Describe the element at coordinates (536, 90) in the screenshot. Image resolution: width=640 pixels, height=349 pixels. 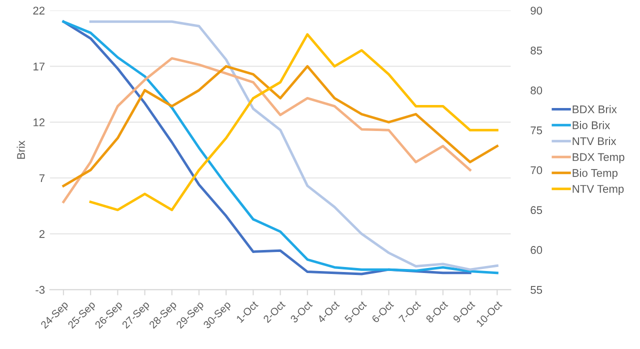
I see `y2-tick-label: 80` at that location.